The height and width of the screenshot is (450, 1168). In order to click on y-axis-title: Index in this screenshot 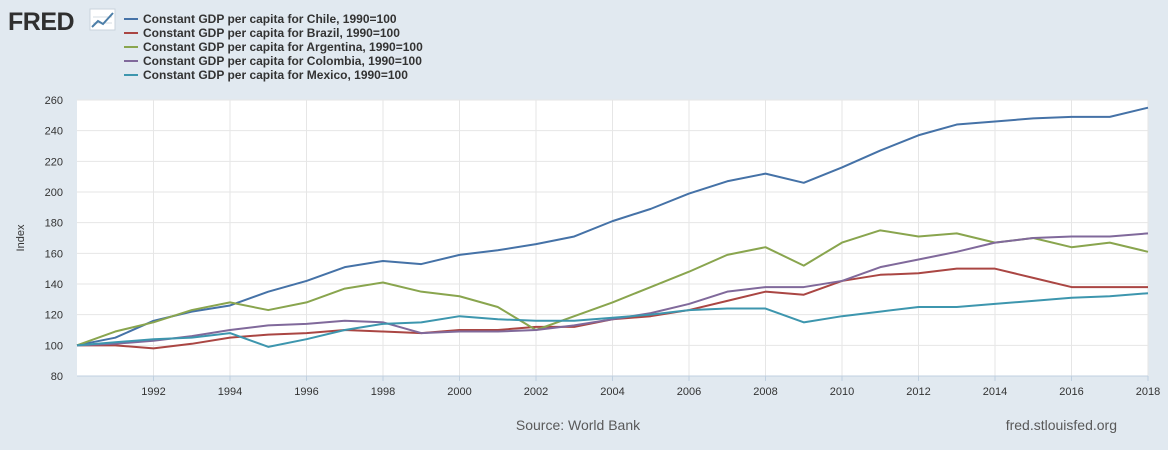, I will do `click(21, 237)`.